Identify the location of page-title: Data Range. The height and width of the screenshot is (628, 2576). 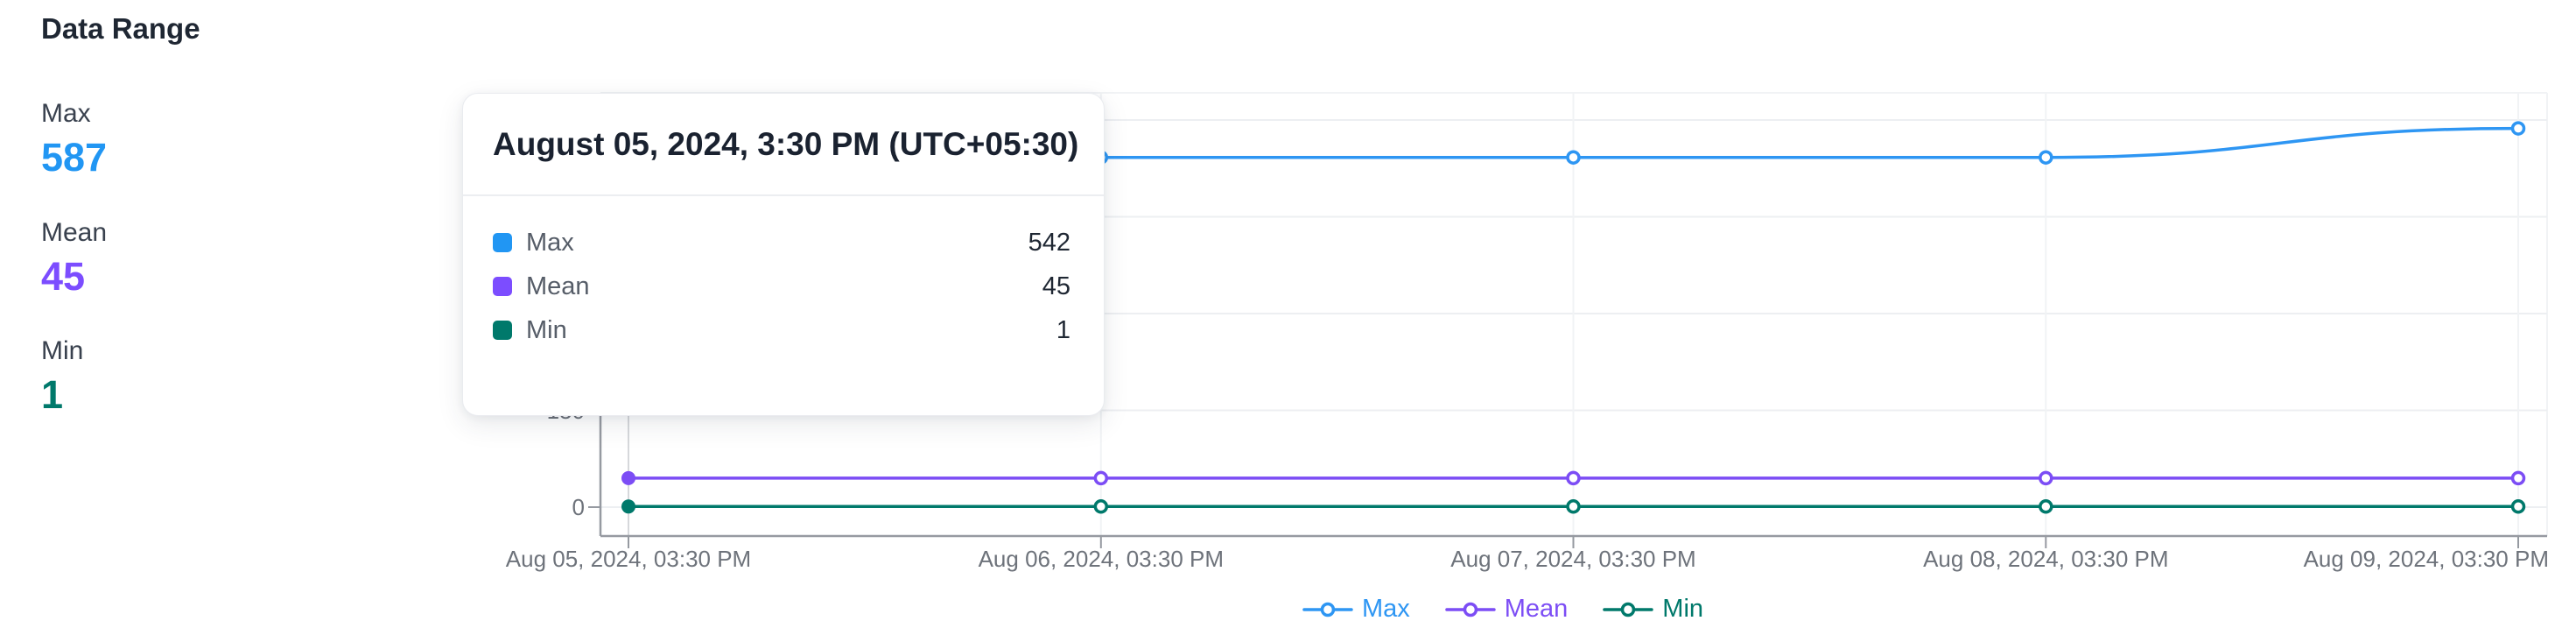
(120, 28).